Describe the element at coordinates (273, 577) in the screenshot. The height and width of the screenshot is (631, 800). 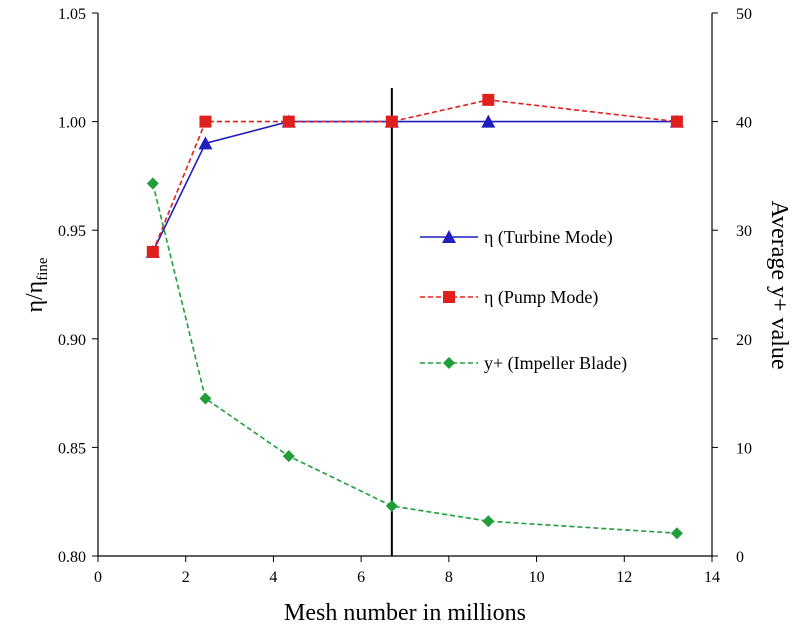
I see `x-tick-label: 4` at that location.